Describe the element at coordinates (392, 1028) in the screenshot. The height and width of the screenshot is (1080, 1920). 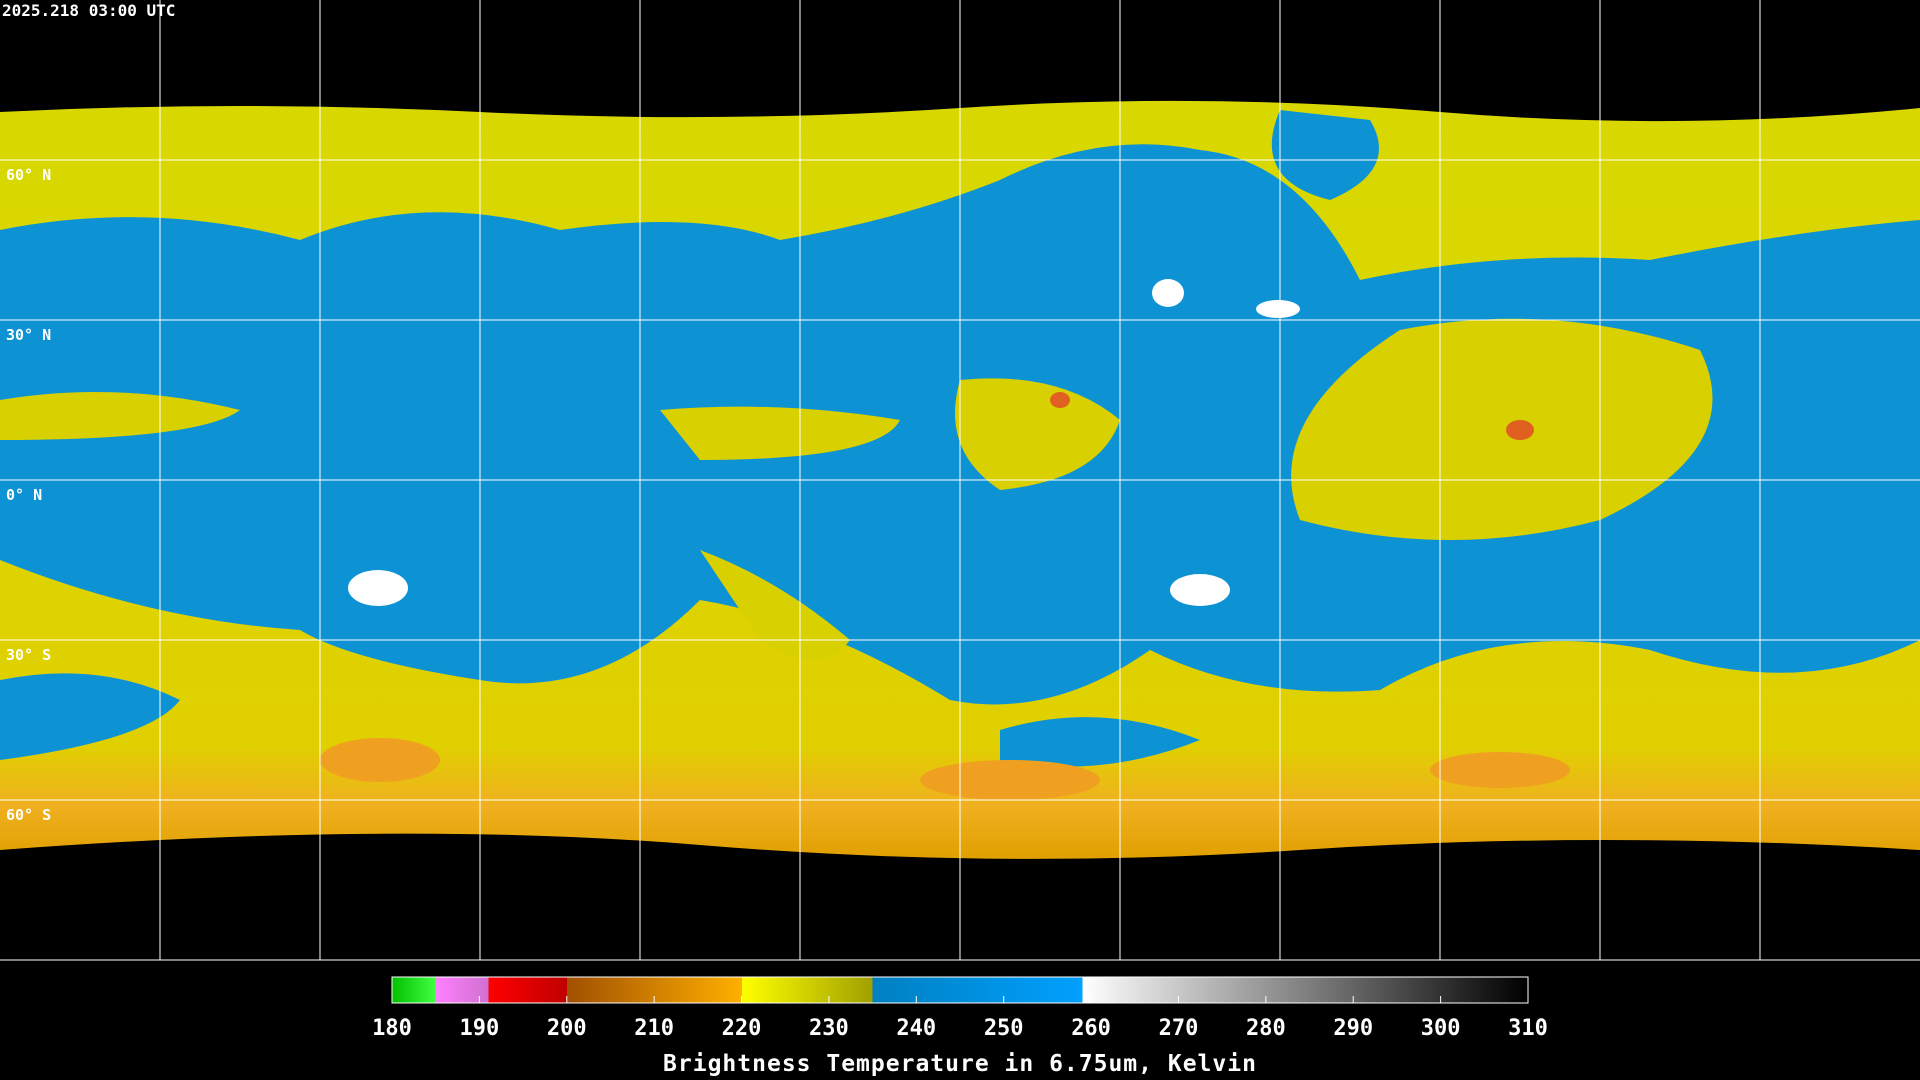
I see `colorbar-tick-label: 180` at that location.